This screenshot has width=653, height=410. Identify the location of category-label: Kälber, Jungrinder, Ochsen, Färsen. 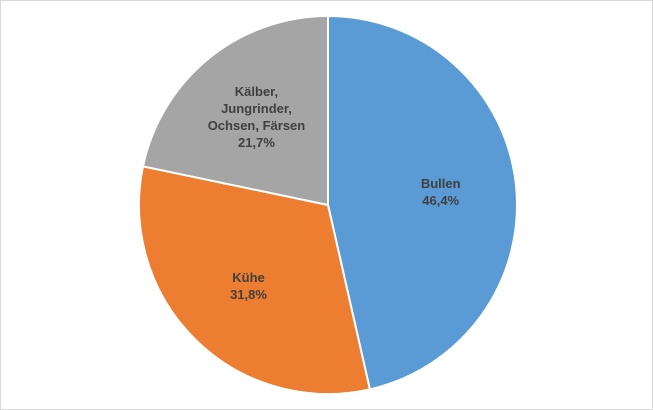
(256, 108).